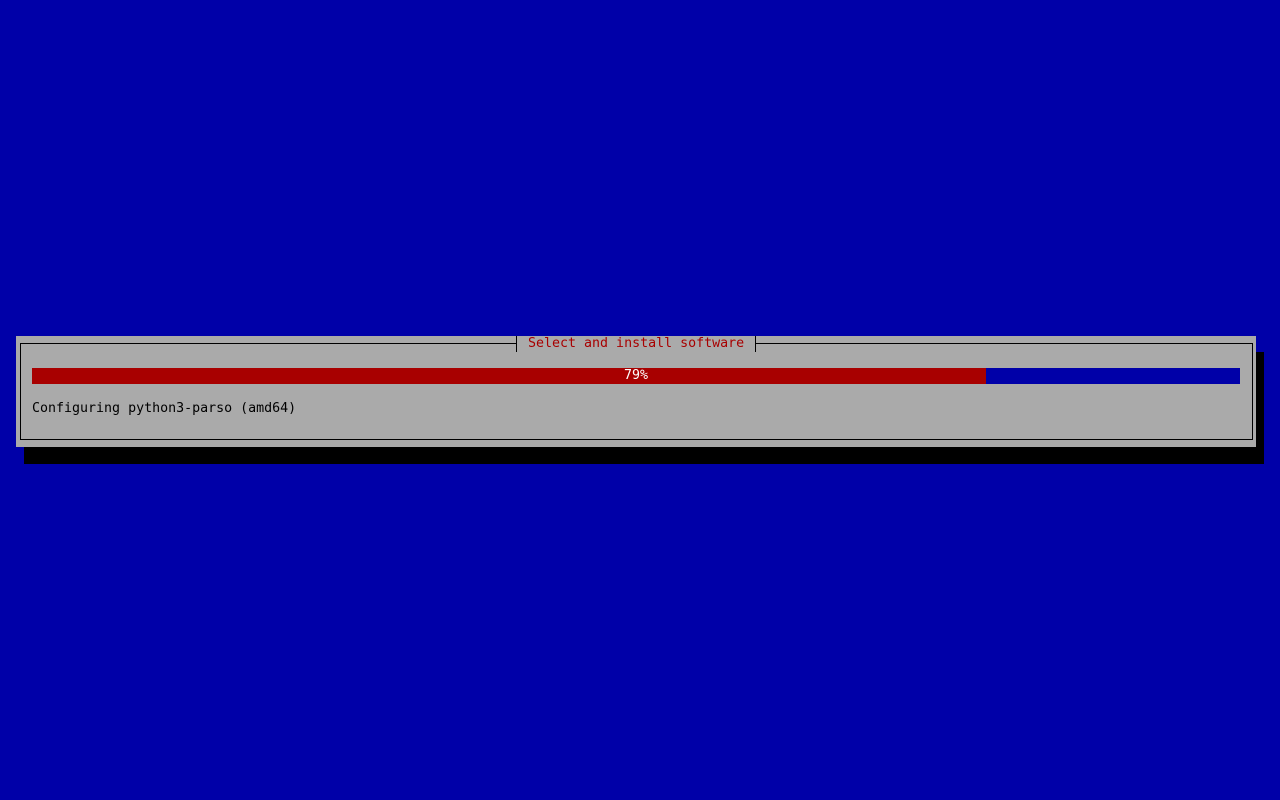 The width and height of the screenshot is (1280, 800). I want to click on progress-percent: 79%, so click(636, 375).